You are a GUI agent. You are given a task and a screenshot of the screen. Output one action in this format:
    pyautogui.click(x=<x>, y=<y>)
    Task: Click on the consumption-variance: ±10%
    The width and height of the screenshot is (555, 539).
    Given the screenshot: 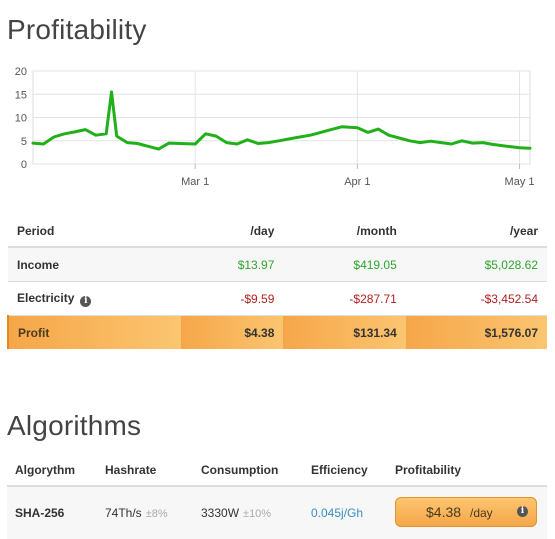 What is the action you would take?
    pyautogui.click(x=257, y=514)
    